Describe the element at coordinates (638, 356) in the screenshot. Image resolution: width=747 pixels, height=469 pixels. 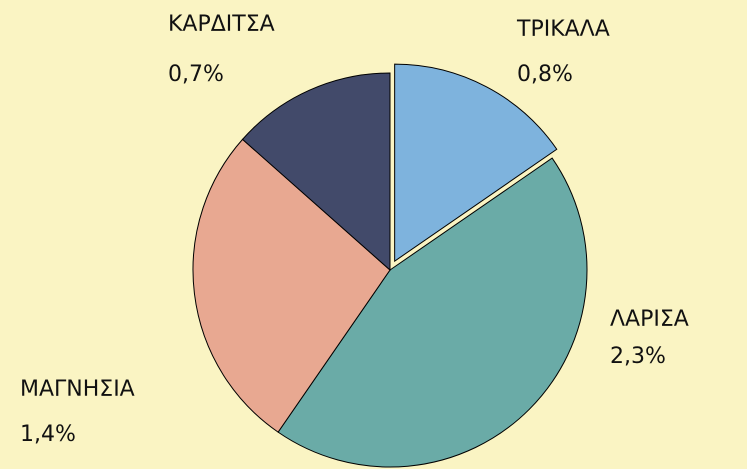
I see `slice-value-label: 2,3%` at that location.